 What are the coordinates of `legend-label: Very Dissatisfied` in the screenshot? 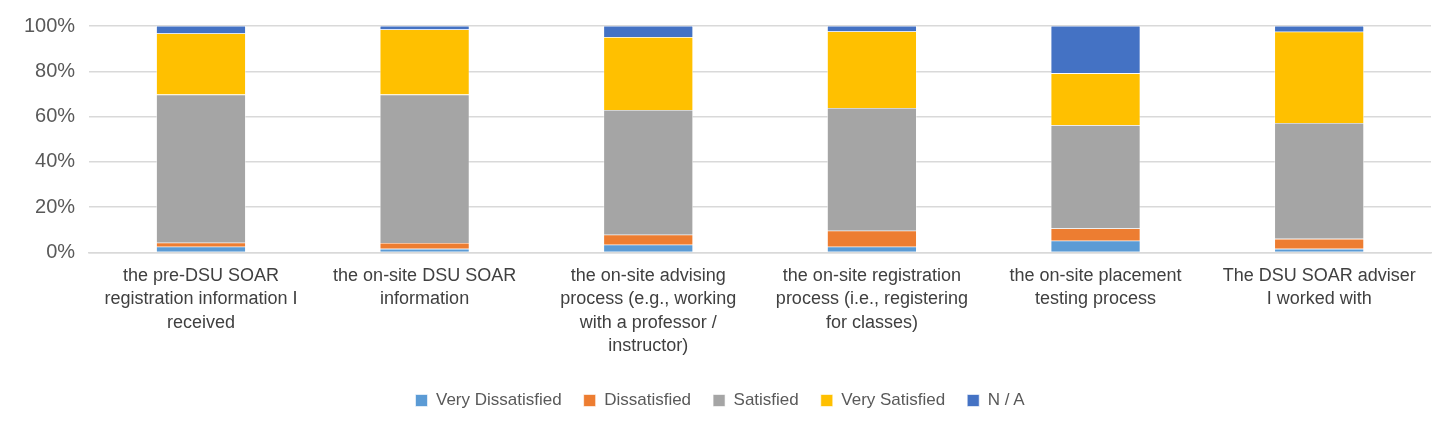 It's located at (499, 400).